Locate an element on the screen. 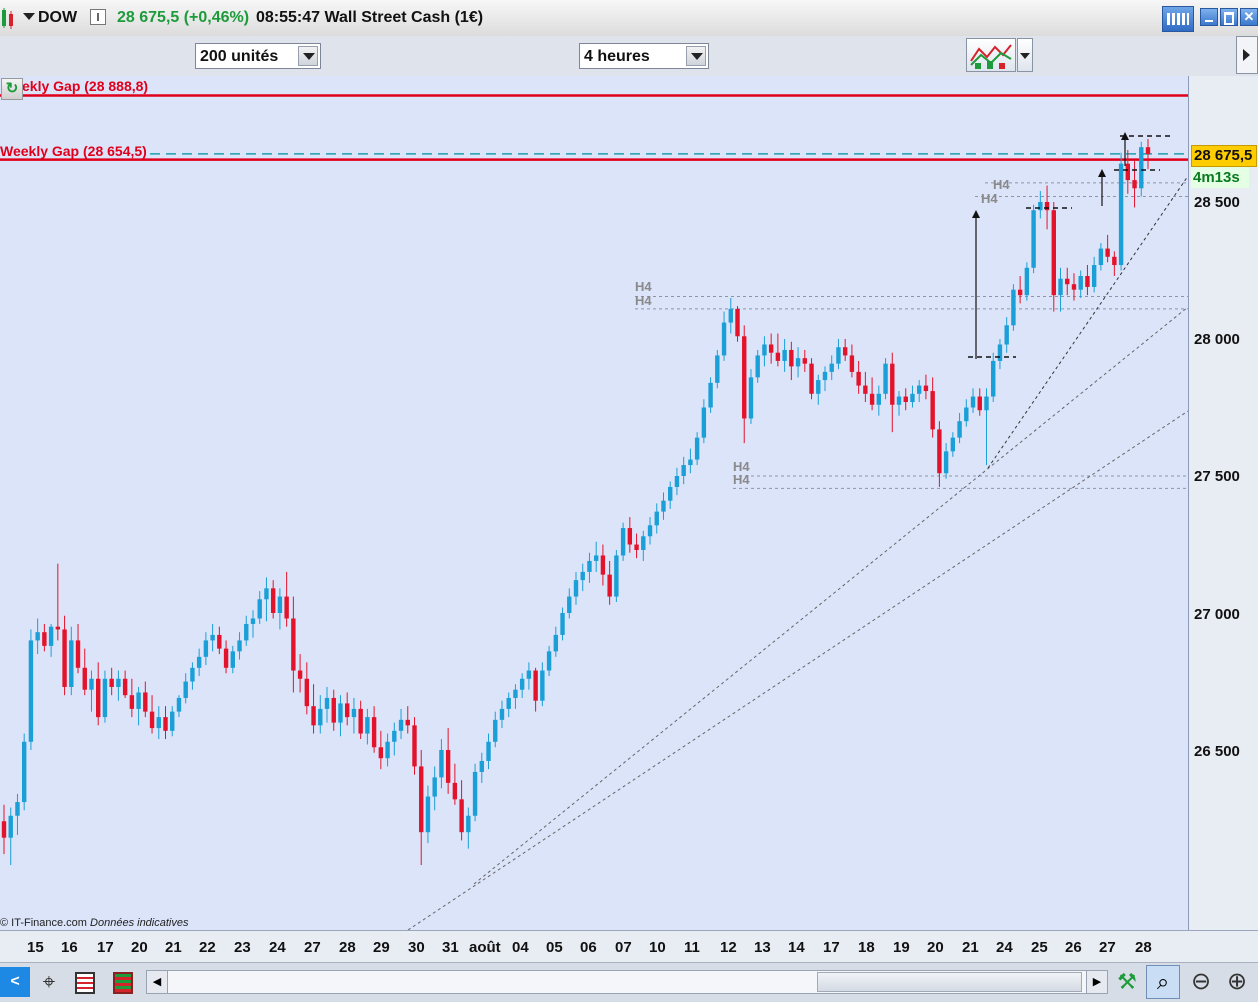 This screenshot has height=1002, width=1258. y-tick-label: 26 500 is located at coordinates (1217, 751).